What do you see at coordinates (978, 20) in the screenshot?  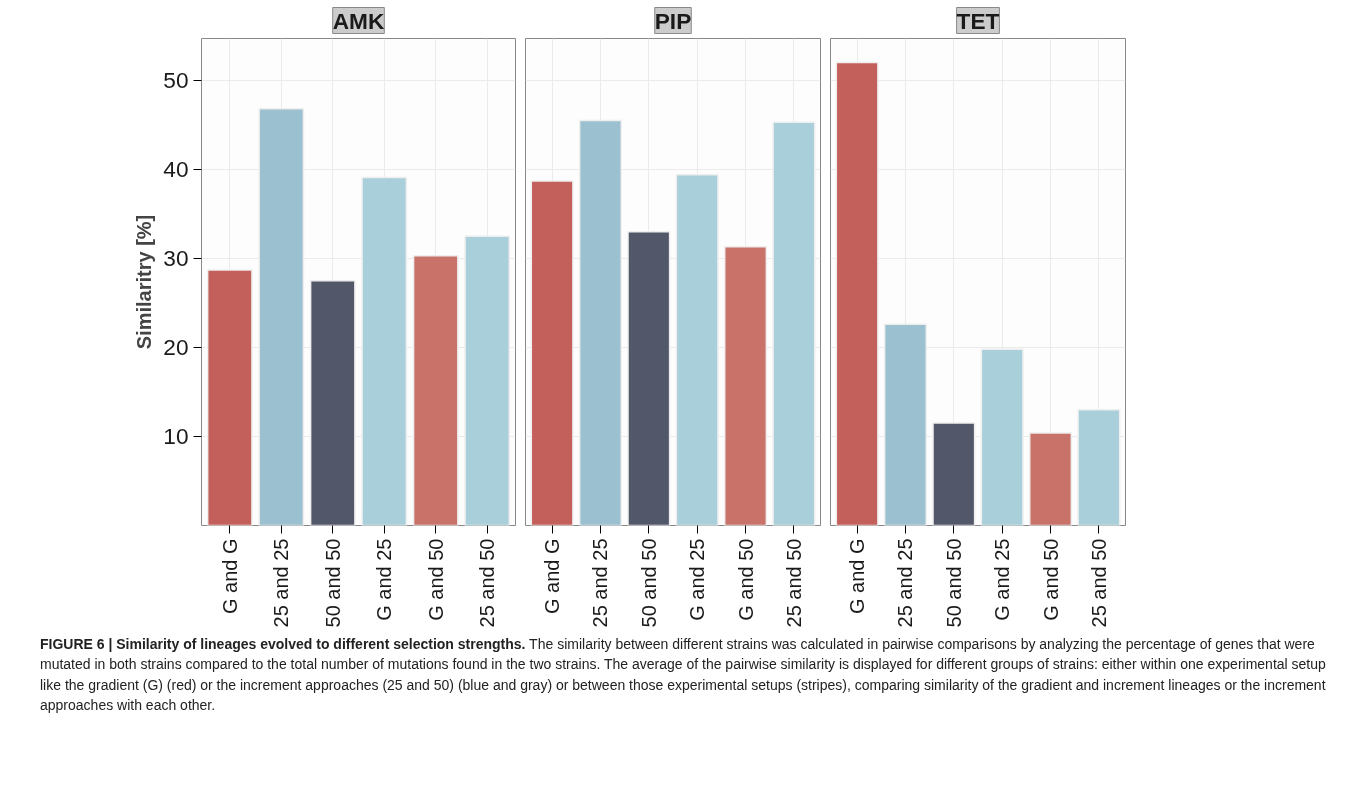 I see `chart-title: TET` at bounding box center [978, 20].